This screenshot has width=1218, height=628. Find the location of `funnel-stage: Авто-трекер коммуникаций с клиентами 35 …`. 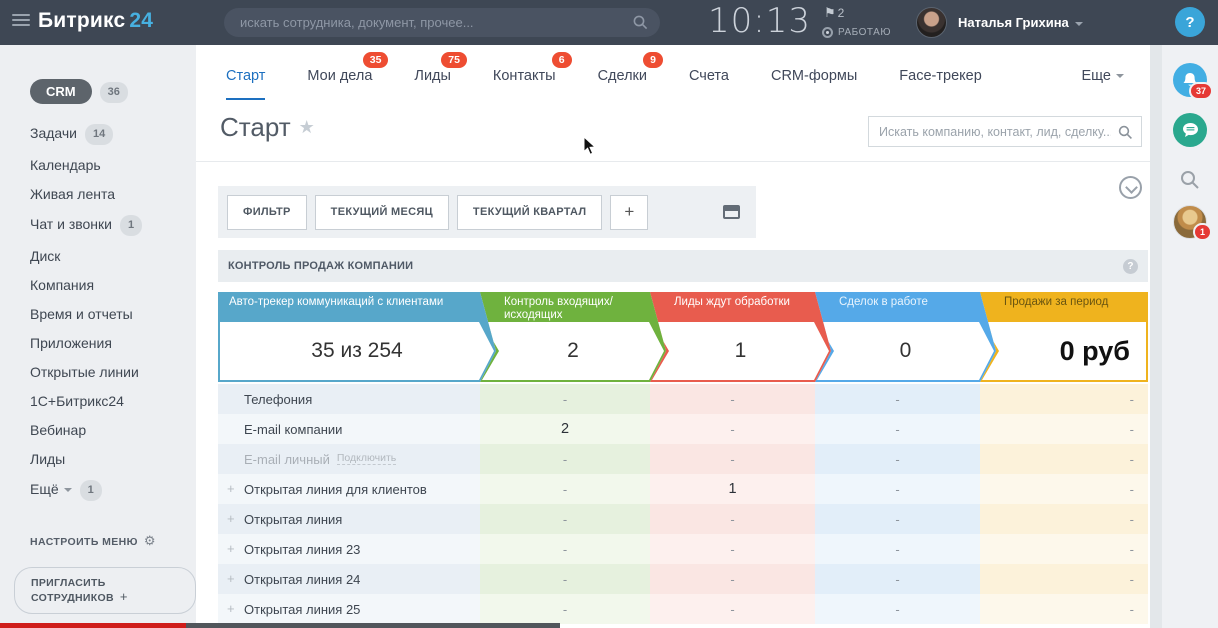

funnel-stage: Авто-трекер коммуникаций с клиентами 35 … is located at coordinates (357, 337).